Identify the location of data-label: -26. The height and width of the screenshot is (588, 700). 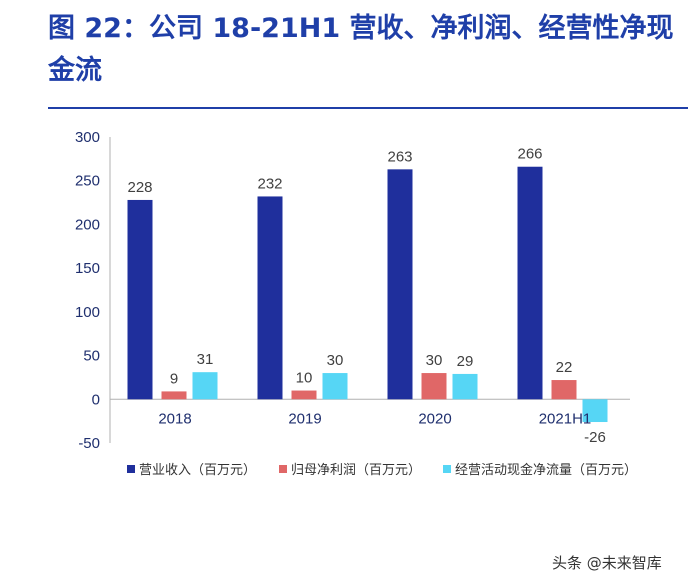
(595, 437).